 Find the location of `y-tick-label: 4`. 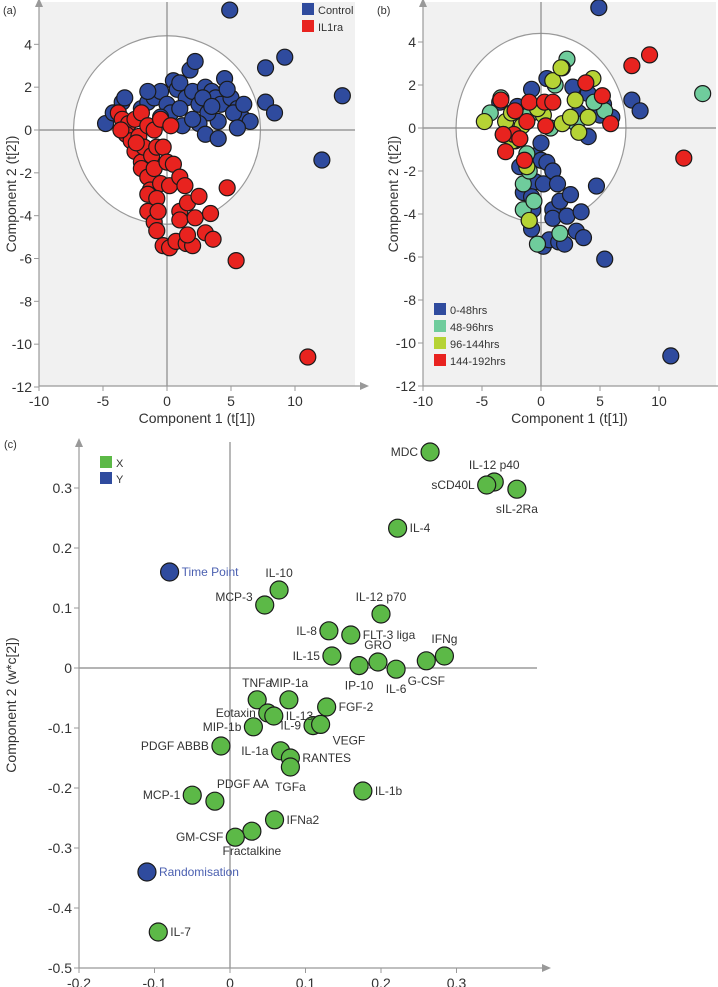

y-tick-label: 4 is located at coordinates (412, 42).